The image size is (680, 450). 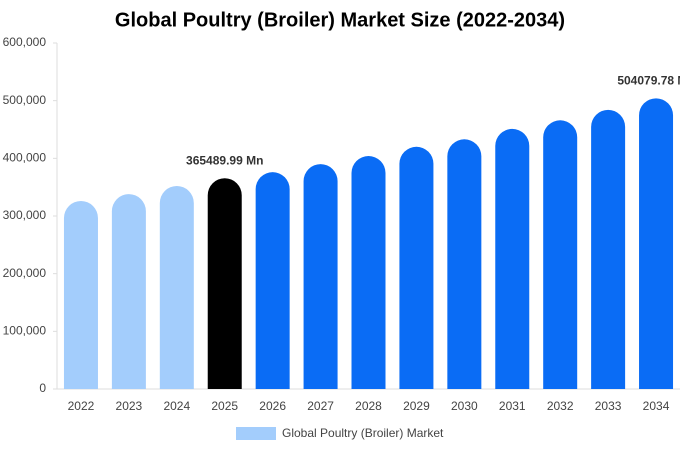 I want to click on y-tick-label: 500,000, so click(x=25, y=100).